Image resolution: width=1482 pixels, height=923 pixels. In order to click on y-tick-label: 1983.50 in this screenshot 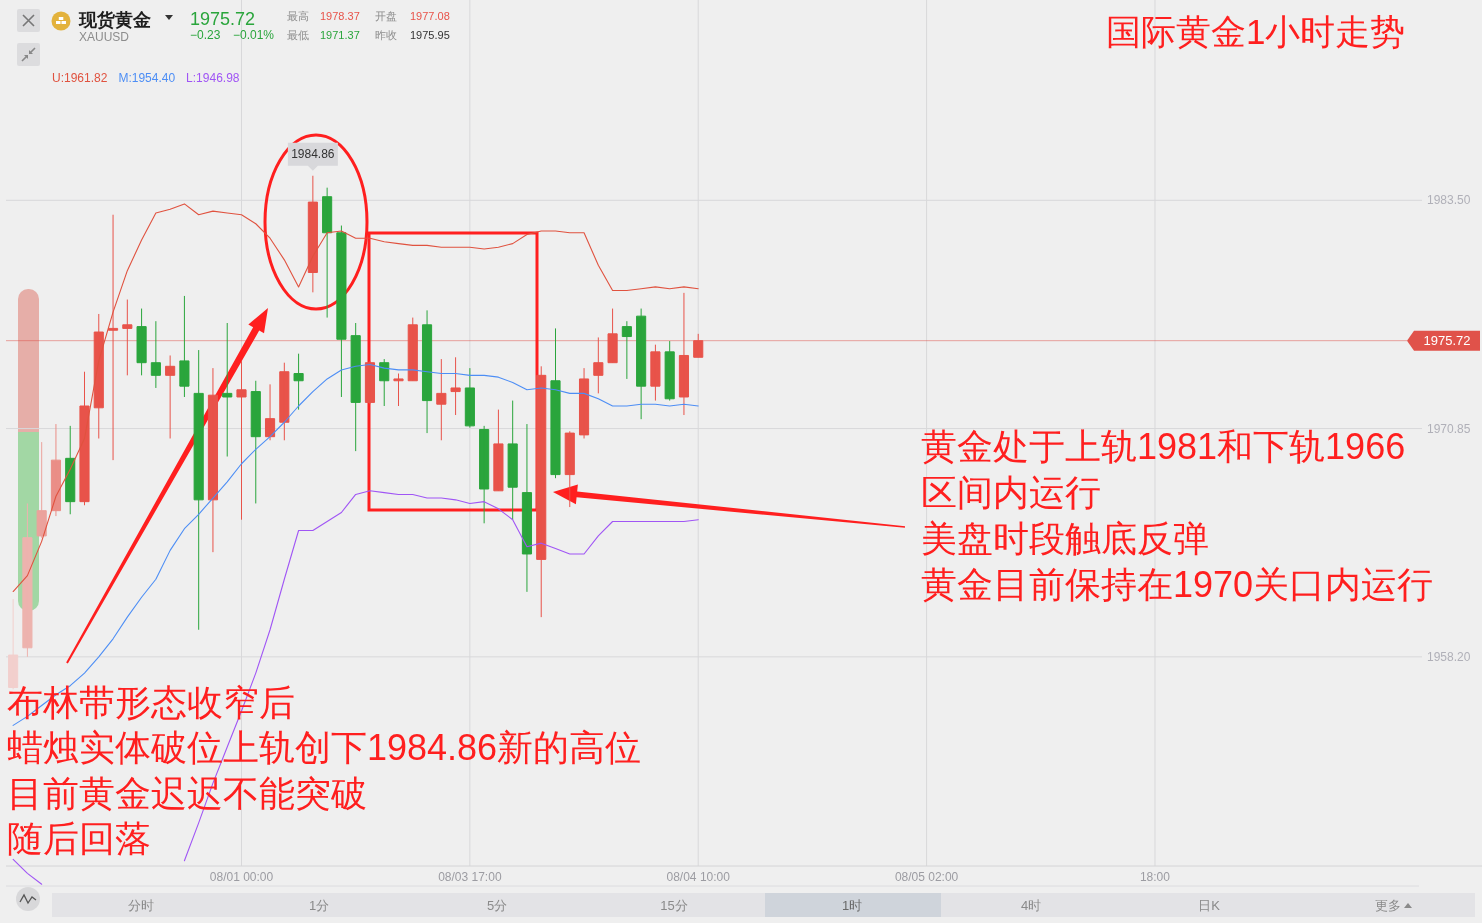, I will do `click(1449, 200)`.